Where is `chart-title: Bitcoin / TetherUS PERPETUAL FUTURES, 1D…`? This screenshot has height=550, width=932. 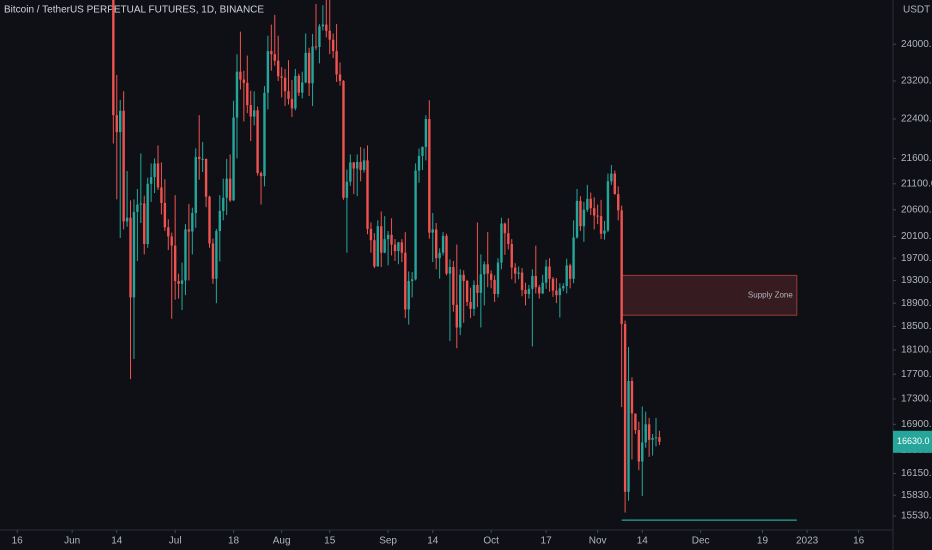
chart-title: Bitcoin / TetherUS PERPETUAL FUTURES, 1D… is located at coordinates (134, 10).